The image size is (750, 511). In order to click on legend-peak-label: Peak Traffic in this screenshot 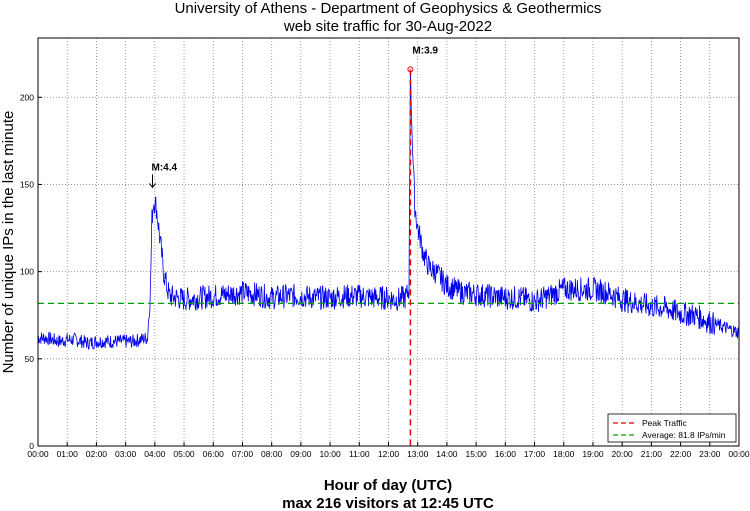, I will do `click(664, 423)`.